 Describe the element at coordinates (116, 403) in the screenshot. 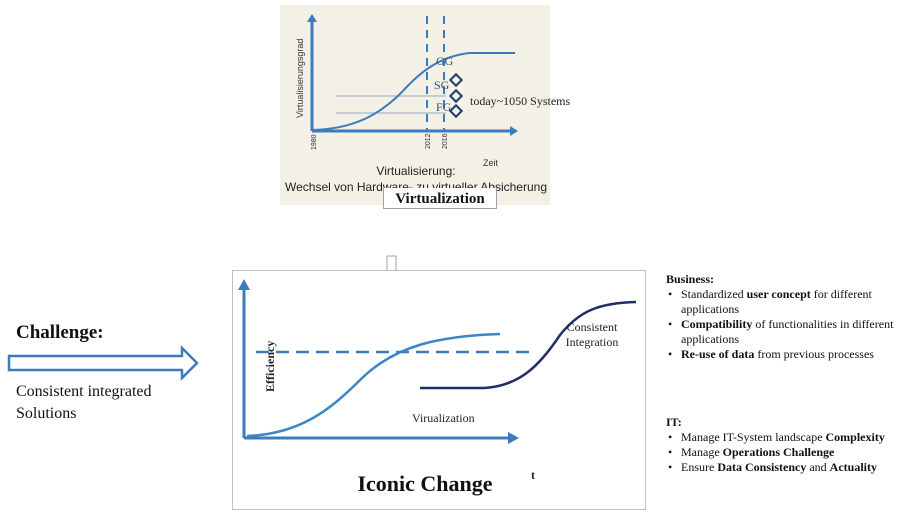

I see `challenge-description: Consistent integrated Solutions` at that location.